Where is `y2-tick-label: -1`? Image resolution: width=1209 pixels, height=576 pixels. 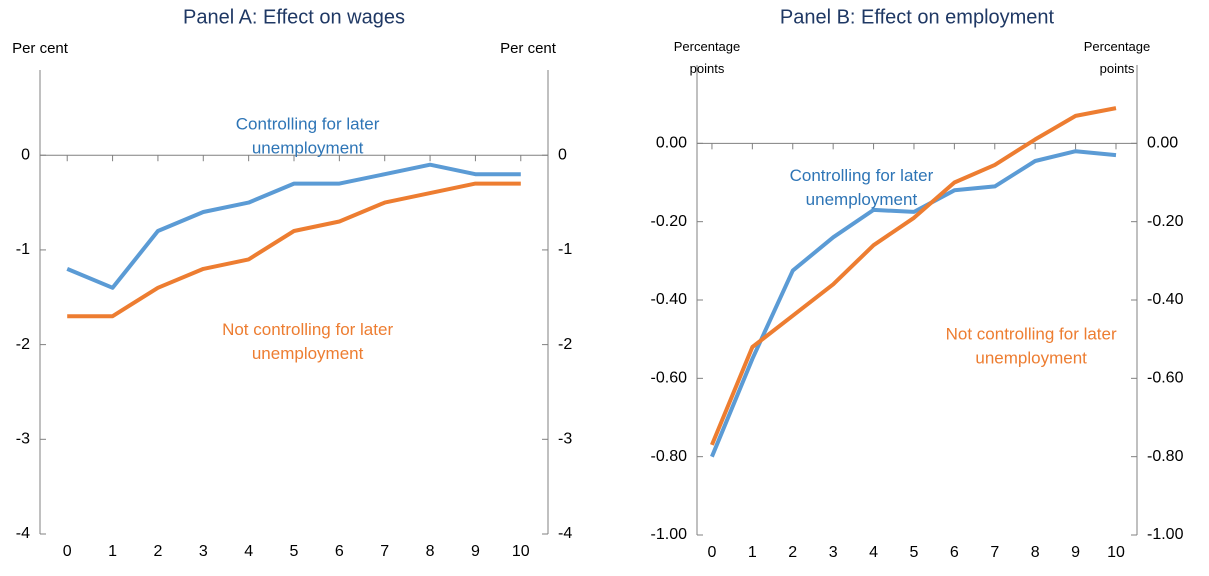
y2-tick-label: -1 is located at coordinates (565, 249).